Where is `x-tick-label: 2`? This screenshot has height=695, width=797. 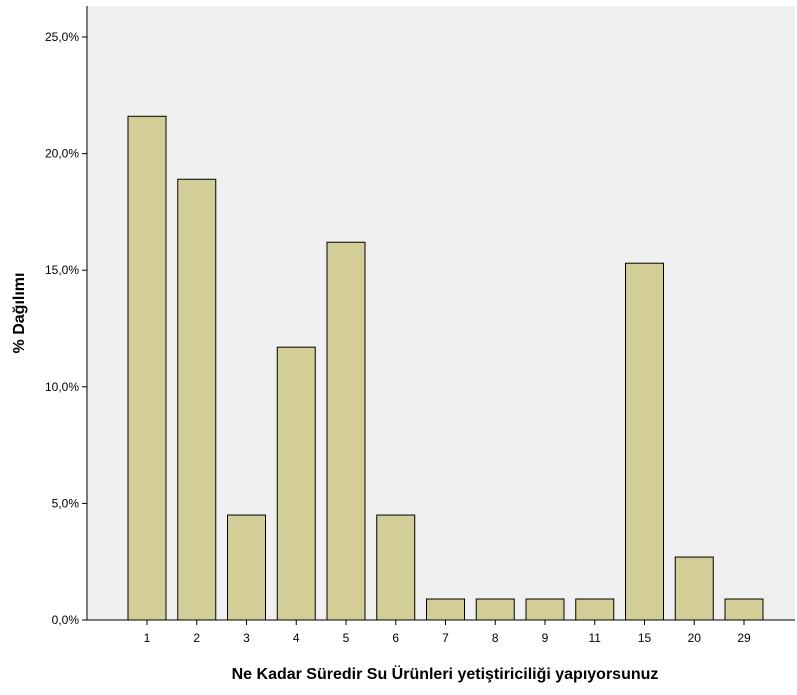
x-tick-label: 2 is located at coordinates (196, 638).